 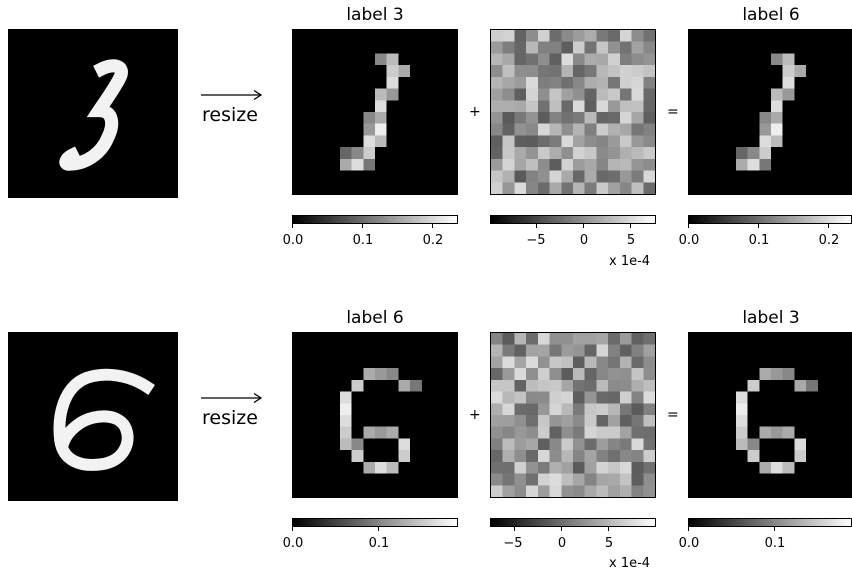 What do you see at coordinates (375, 112) in the screenshot?
I see `resized-image` at bounding box center [375, 112].